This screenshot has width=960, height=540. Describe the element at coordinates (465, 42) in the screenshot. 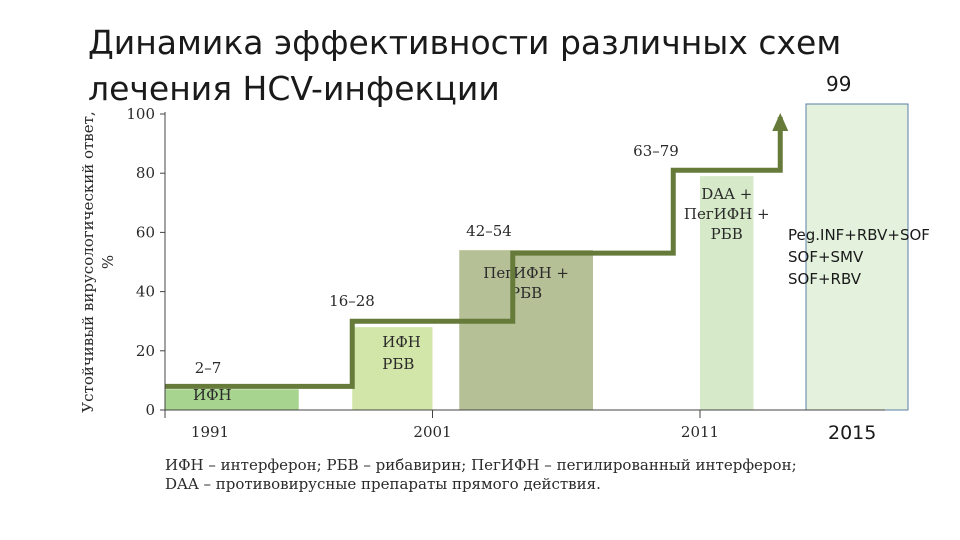

I see `title-line-1: Динамика эффективности различных схем` at that location.